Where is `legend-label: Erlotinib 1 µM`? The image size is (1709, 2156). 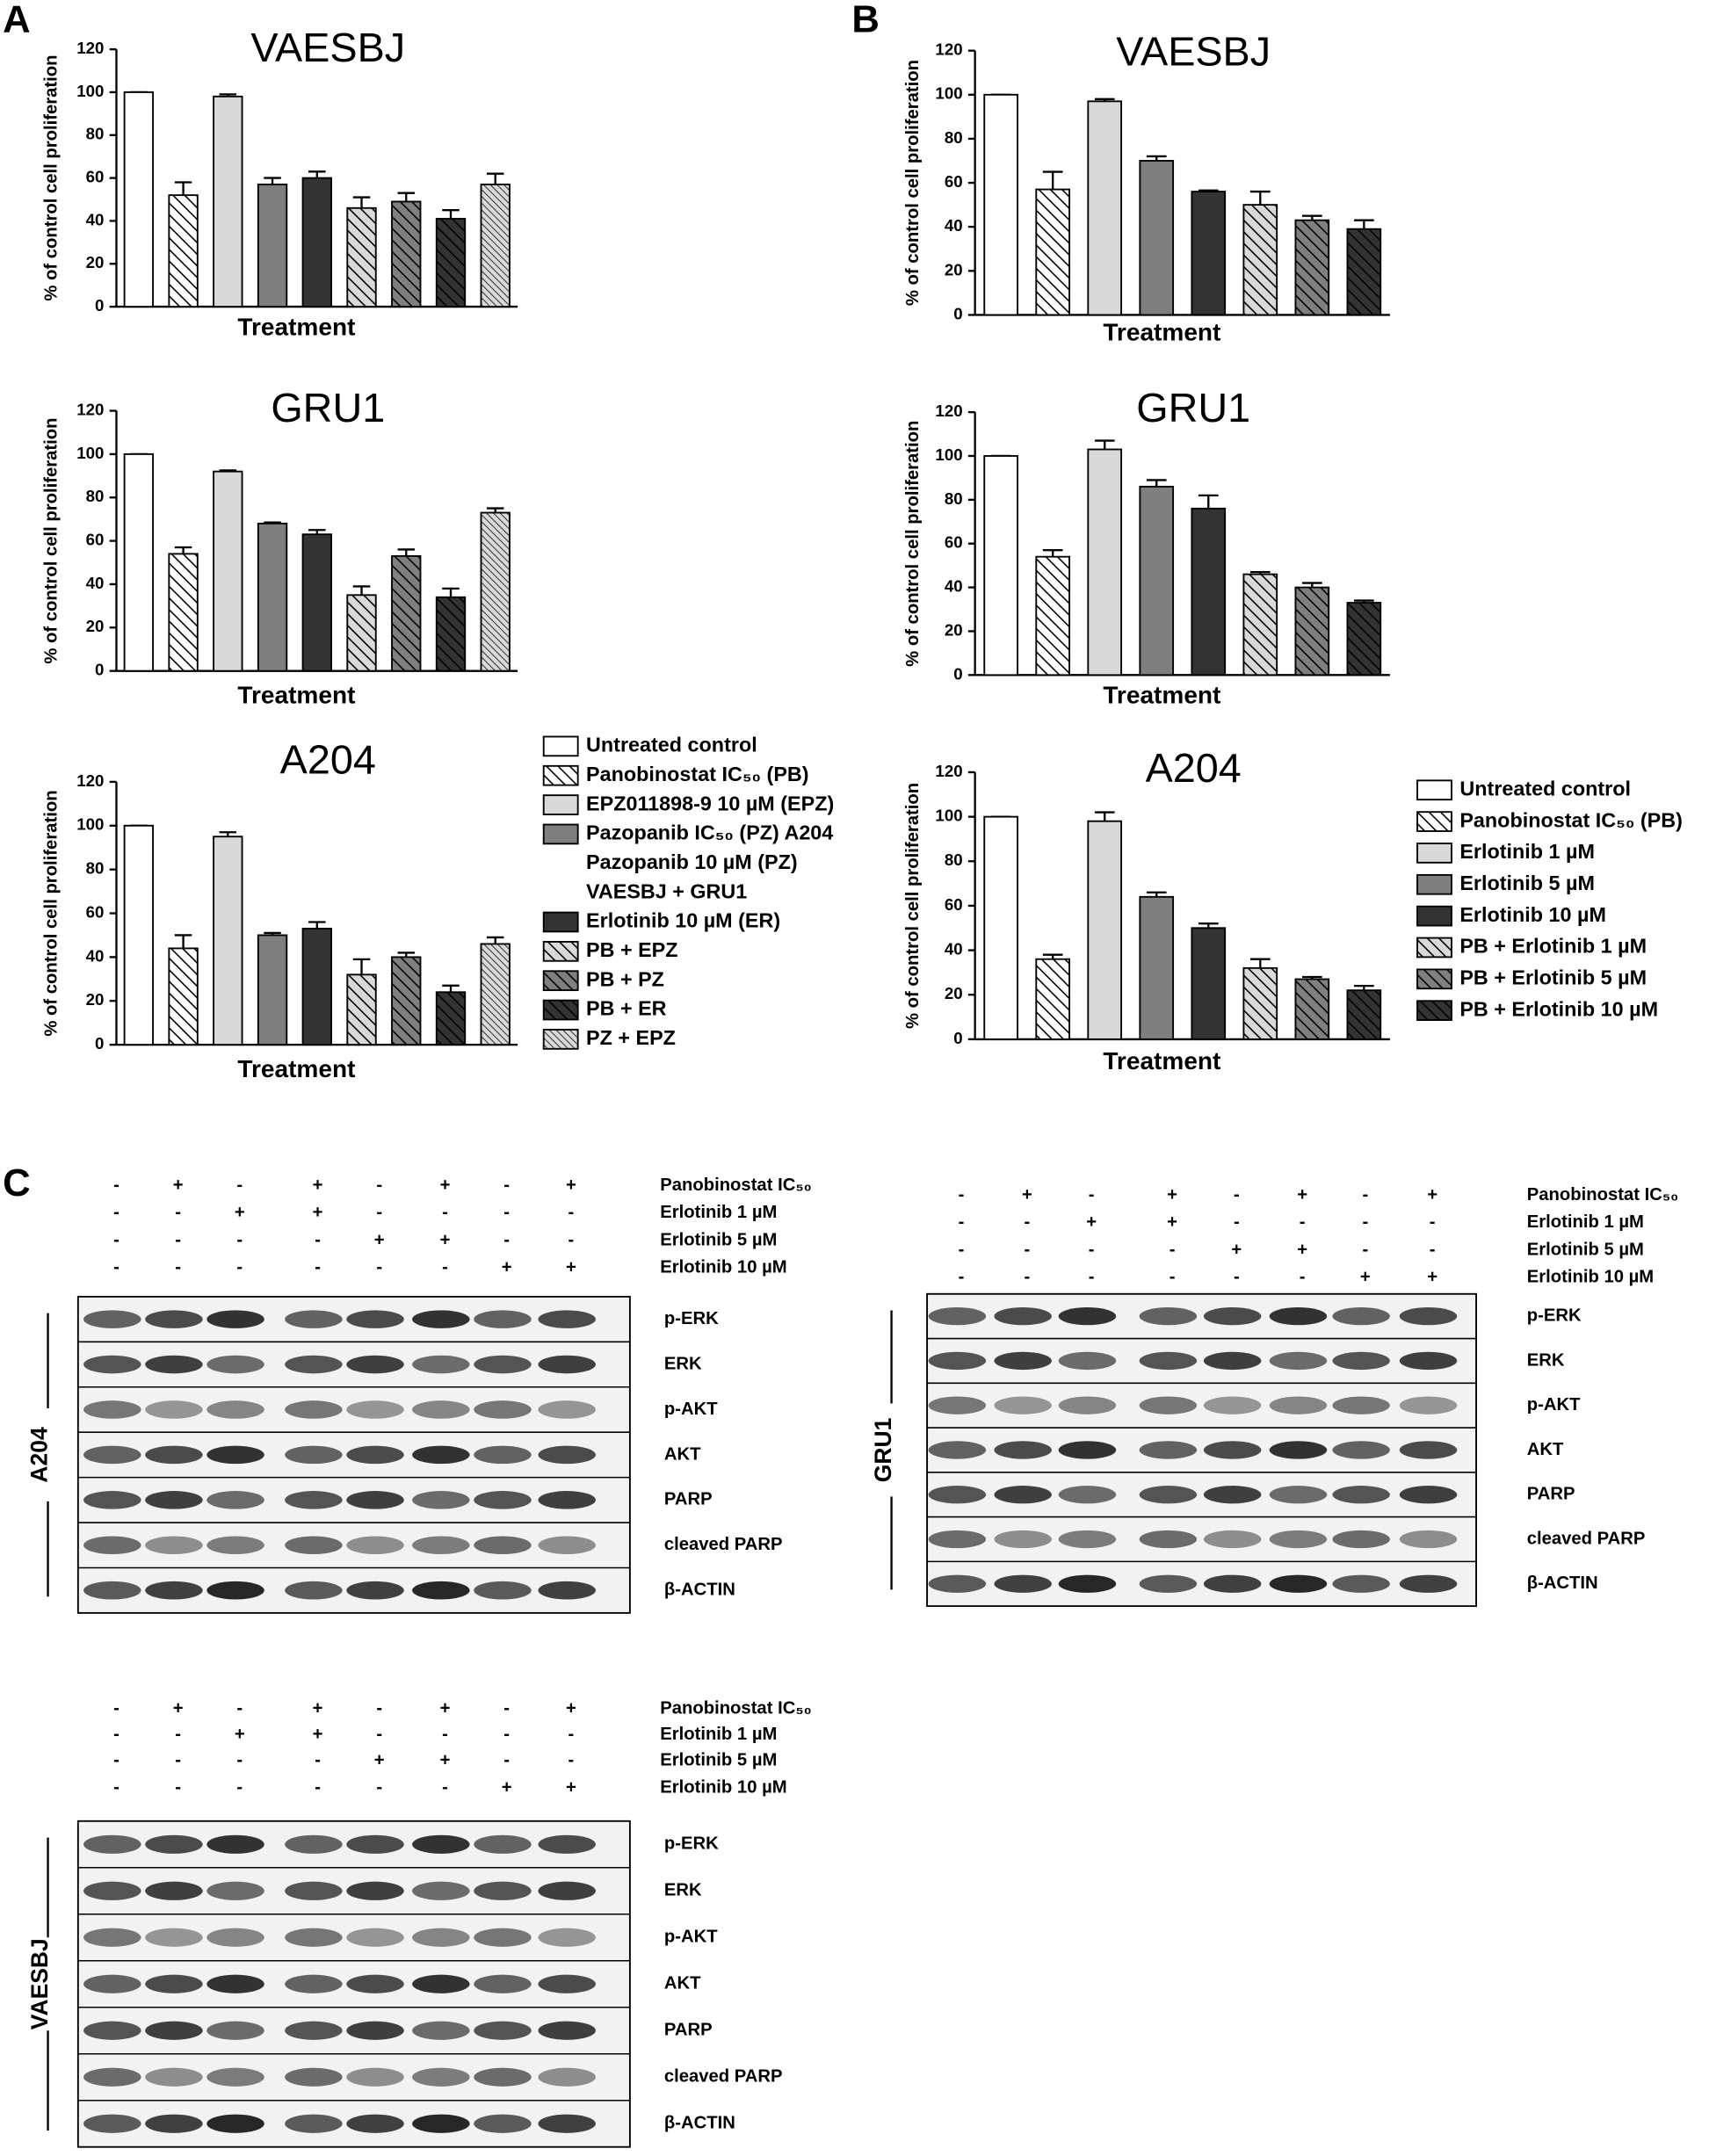
legend-label: Erlotinib 1 µM is located at coordinates (1527, 851).